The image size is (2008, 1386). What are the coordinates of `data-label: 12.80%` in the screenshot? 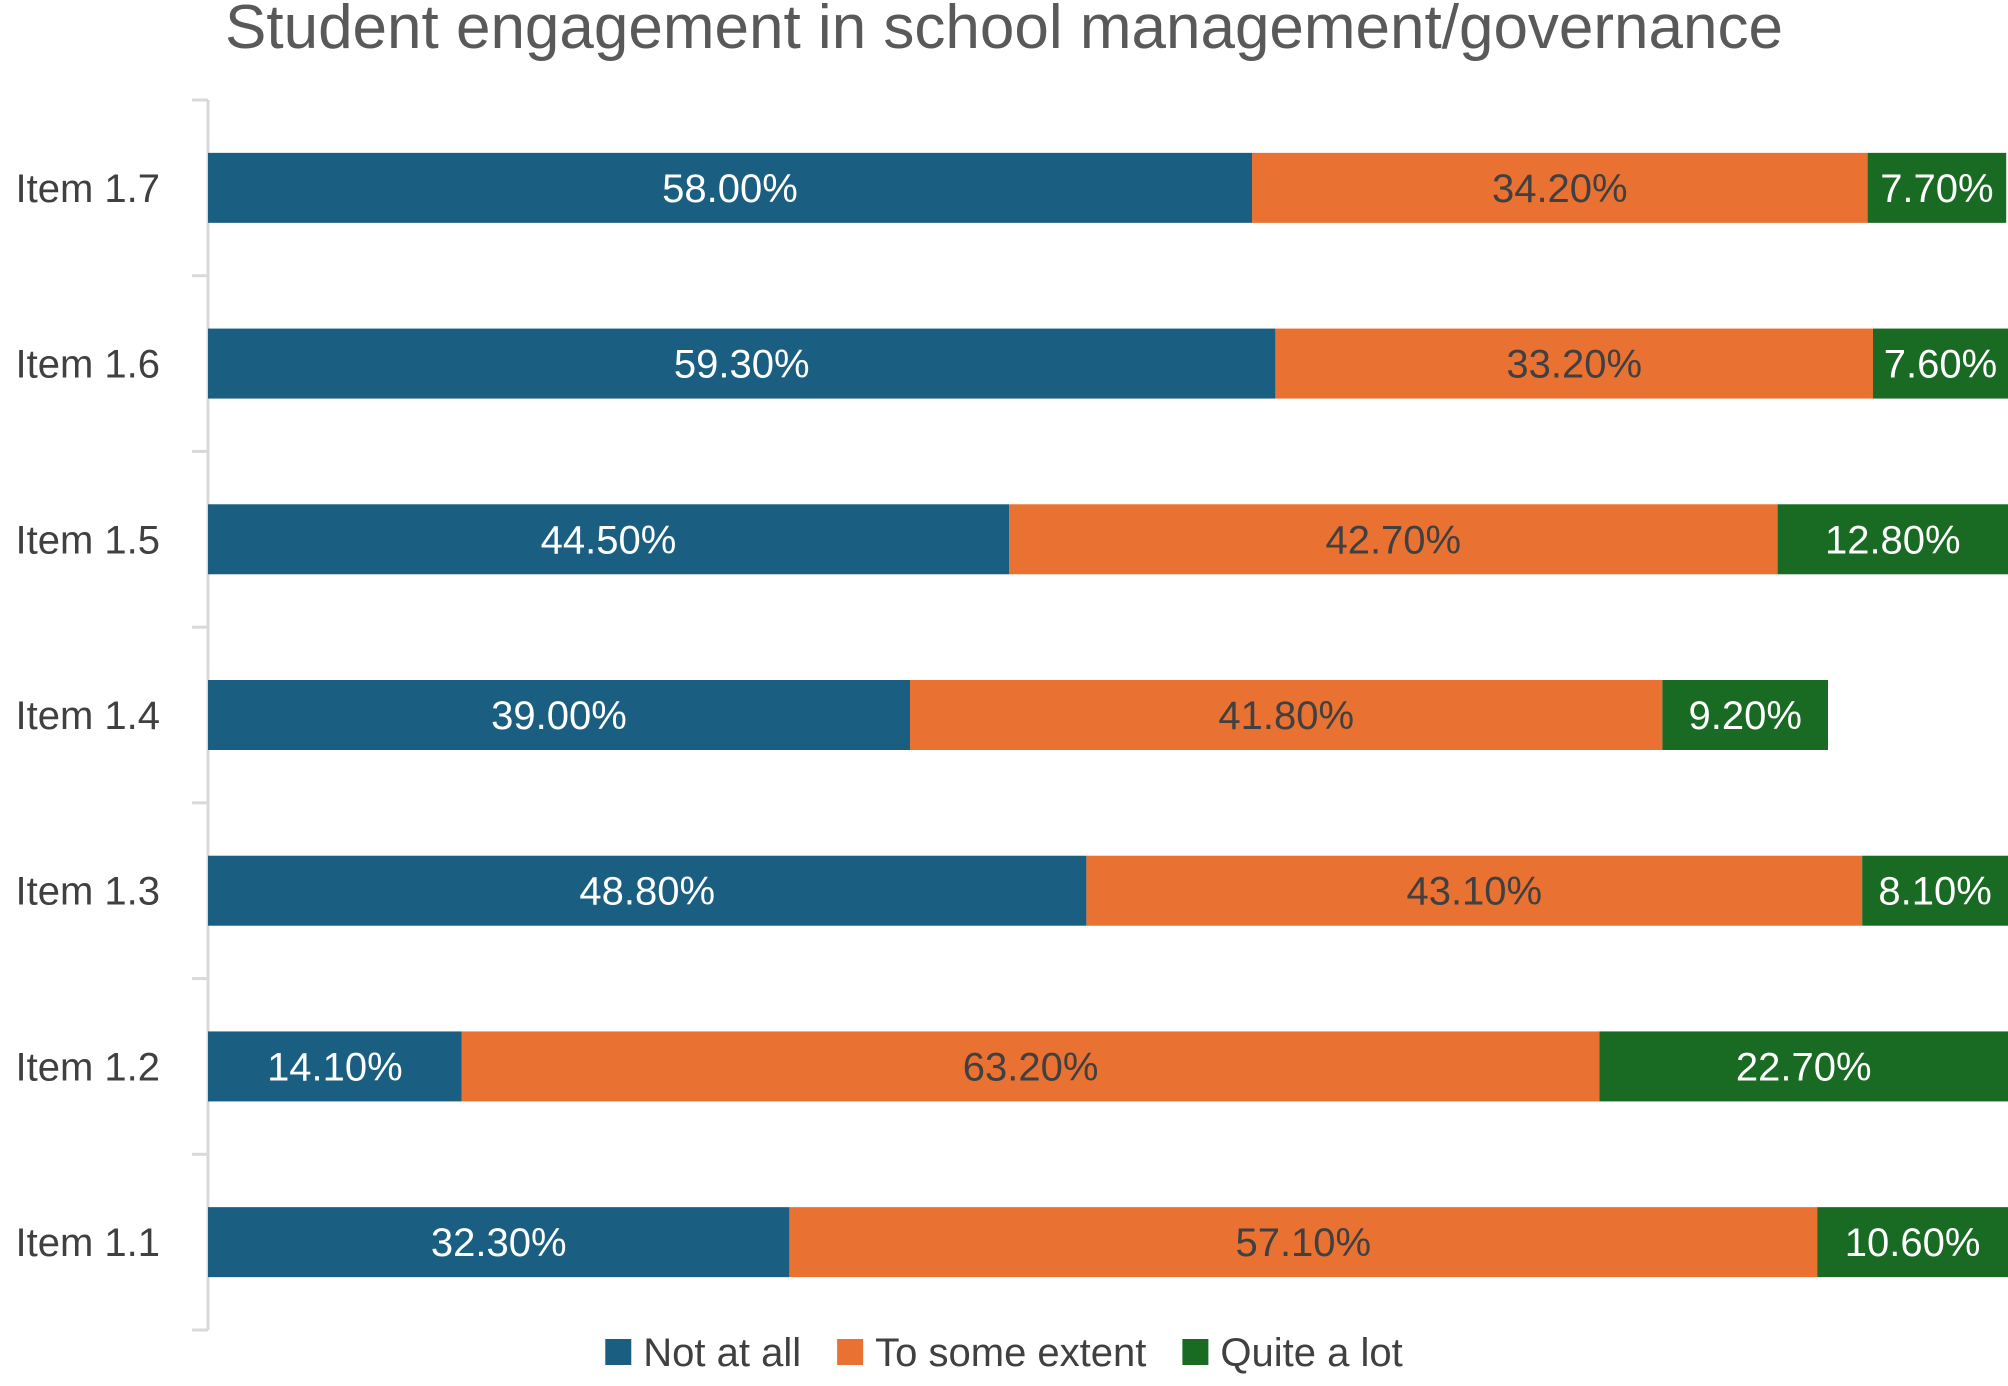 It's located at (1893, 540).